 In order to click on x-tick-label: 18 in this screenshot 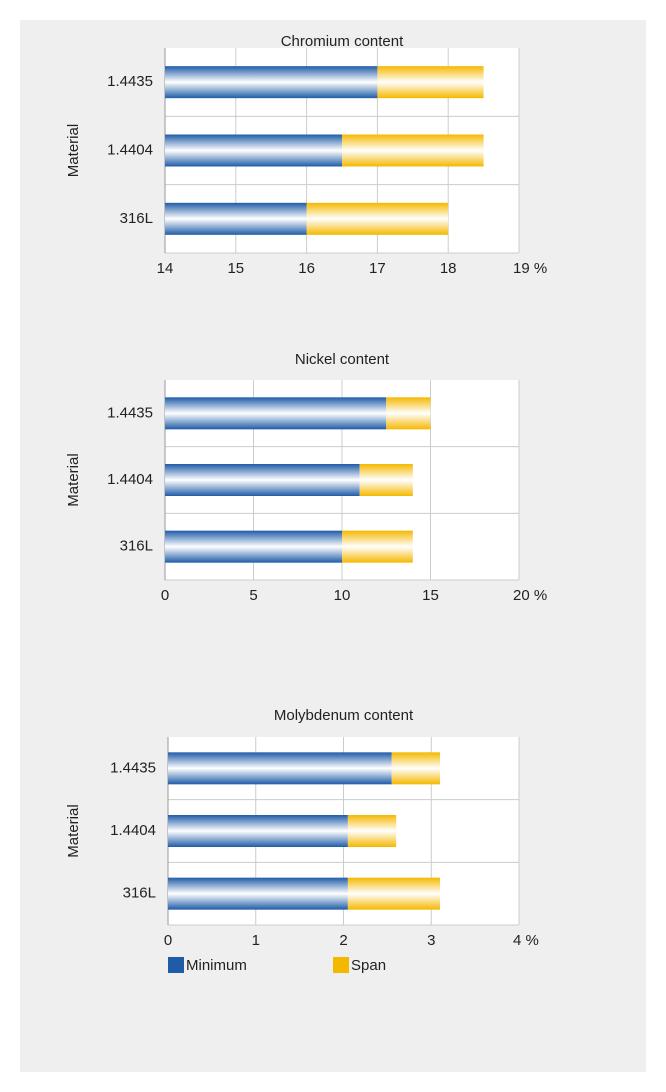, I will do `click(448, 268)`.